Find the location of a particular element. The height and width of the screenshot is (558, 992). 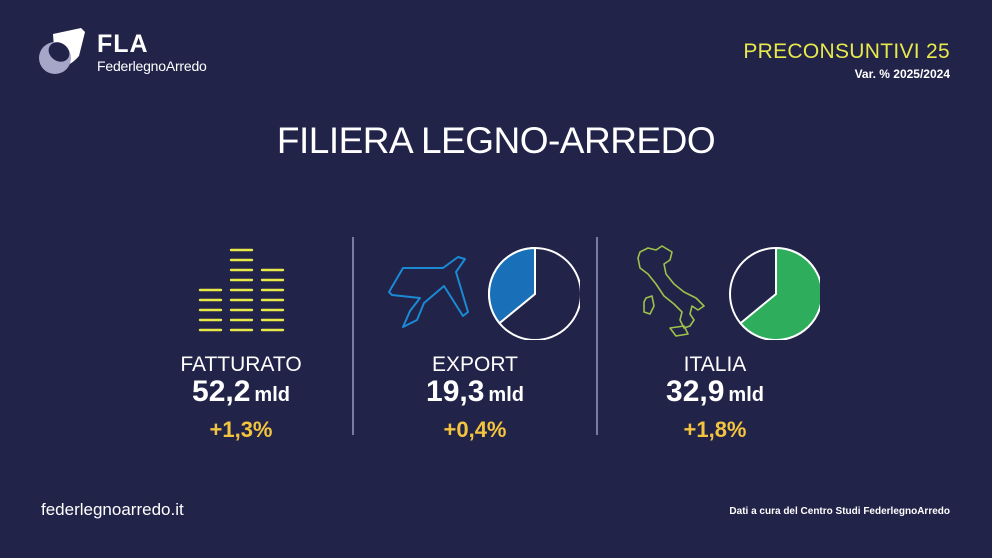

page-title: FILIERA LEGNO-ARREDO is located at coordinates (496, 140).